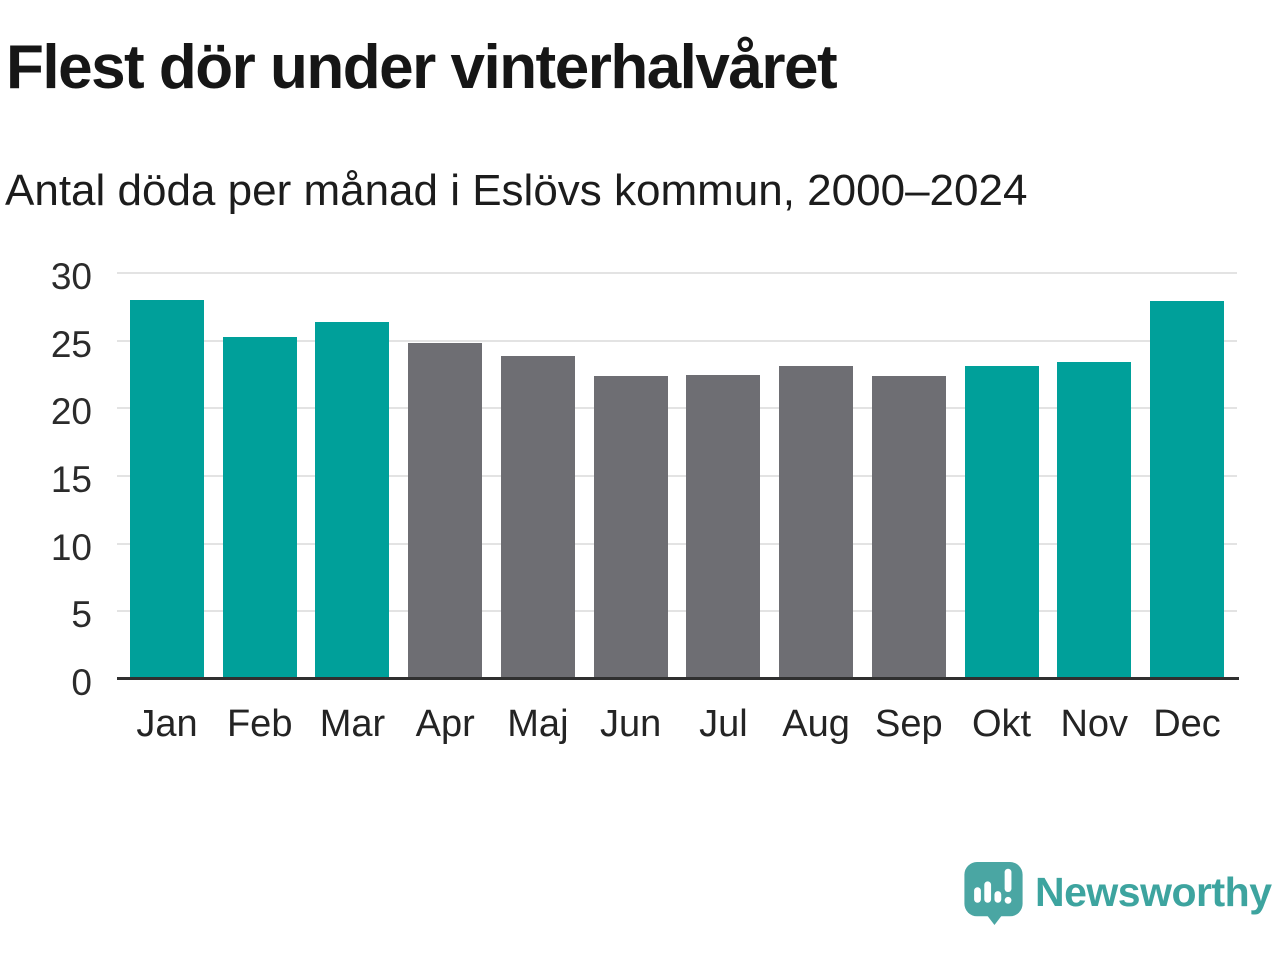  I want to click on x-tick-label-maj: Maj, so click(538, 724).